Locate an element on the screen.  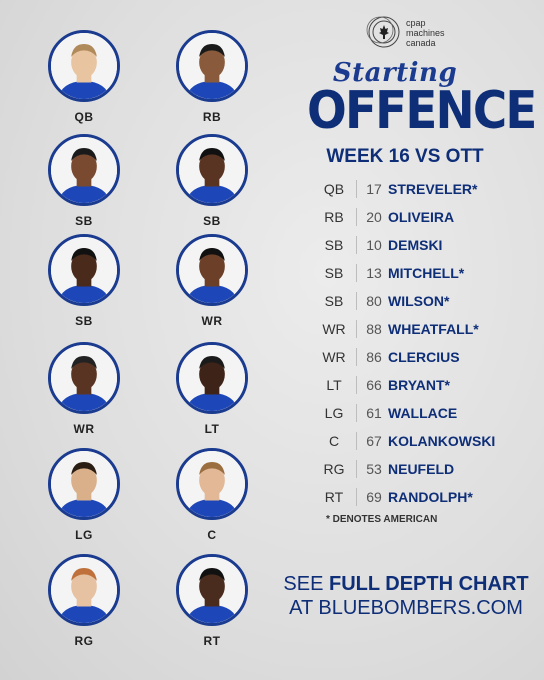
roster-jersey-number: 53 is located at coordinates (374, 469).